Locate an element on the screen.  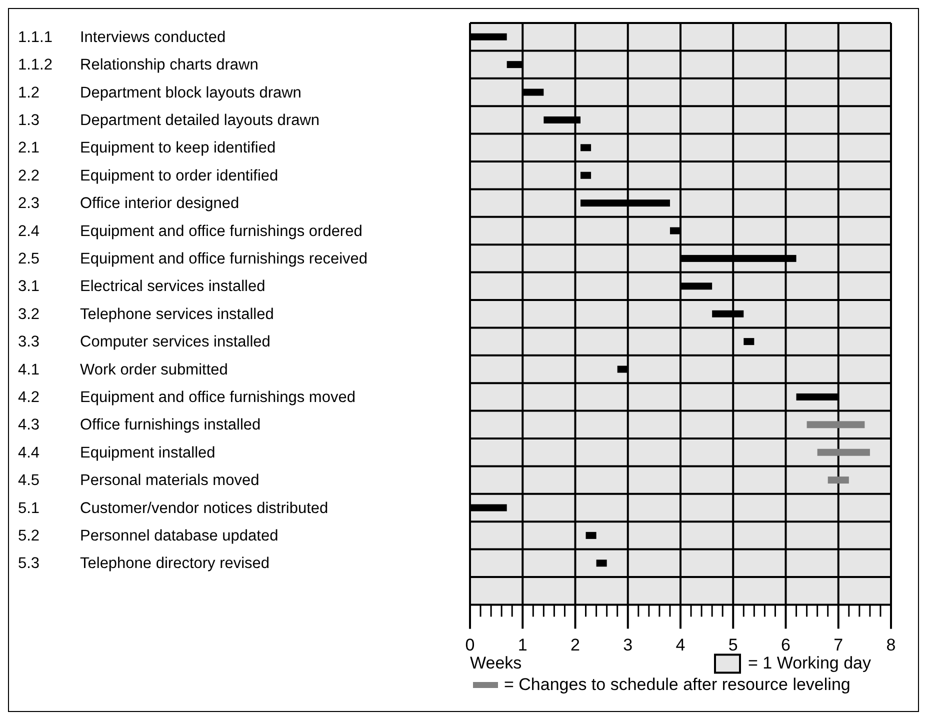
category-label: 2.2 Equipment to order identified is located at coordinates (148, 175).